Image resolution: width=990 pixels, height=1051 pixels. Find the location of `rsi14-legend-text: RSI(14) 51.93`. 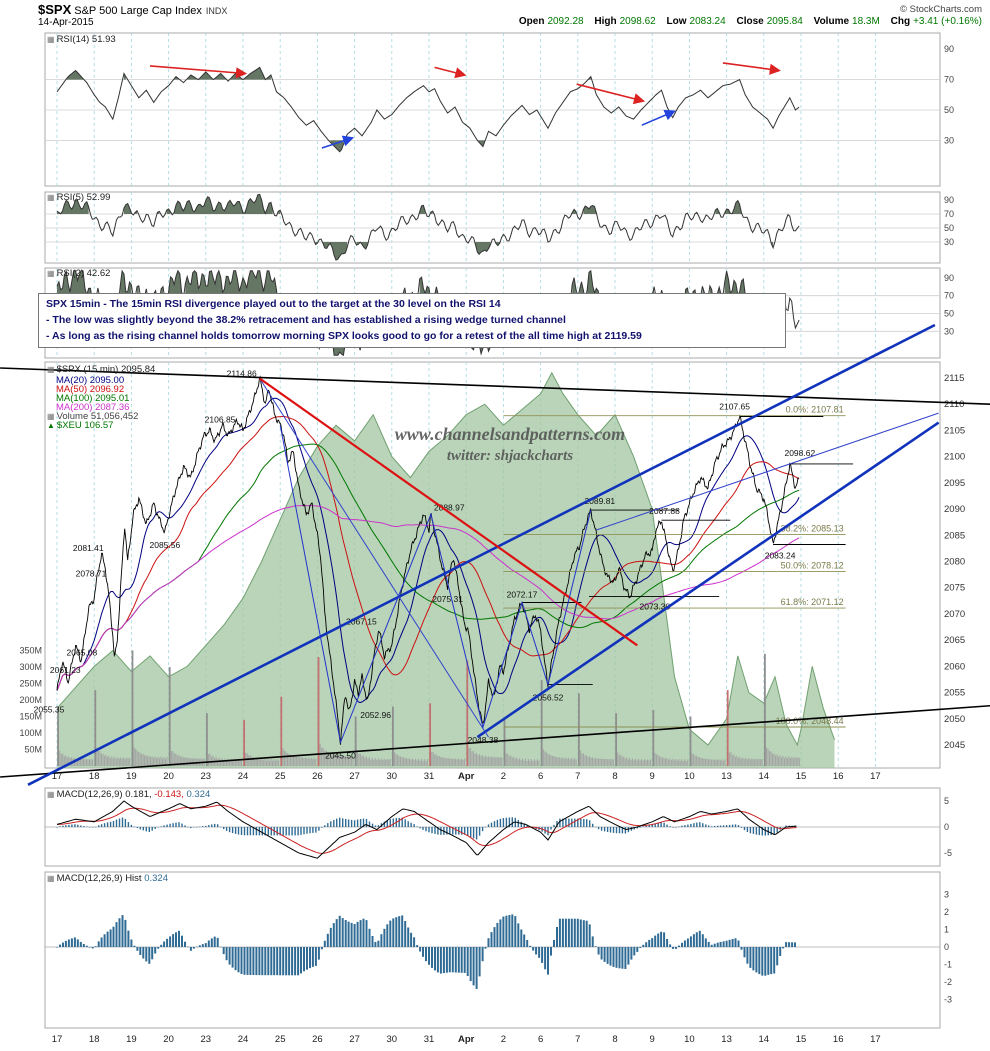

rsi14-legend-text: RSI(14) 51.93 is located at coordinates (86, 39).